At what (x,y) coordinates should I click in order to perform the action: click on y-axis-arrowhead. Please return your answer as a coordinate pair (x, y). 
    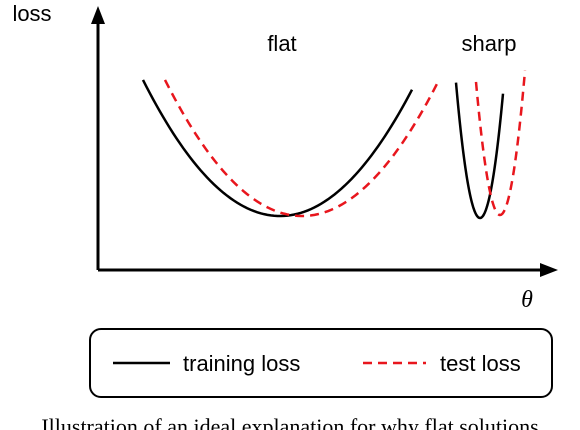
    Looking at the image, I should click on (98, 15).